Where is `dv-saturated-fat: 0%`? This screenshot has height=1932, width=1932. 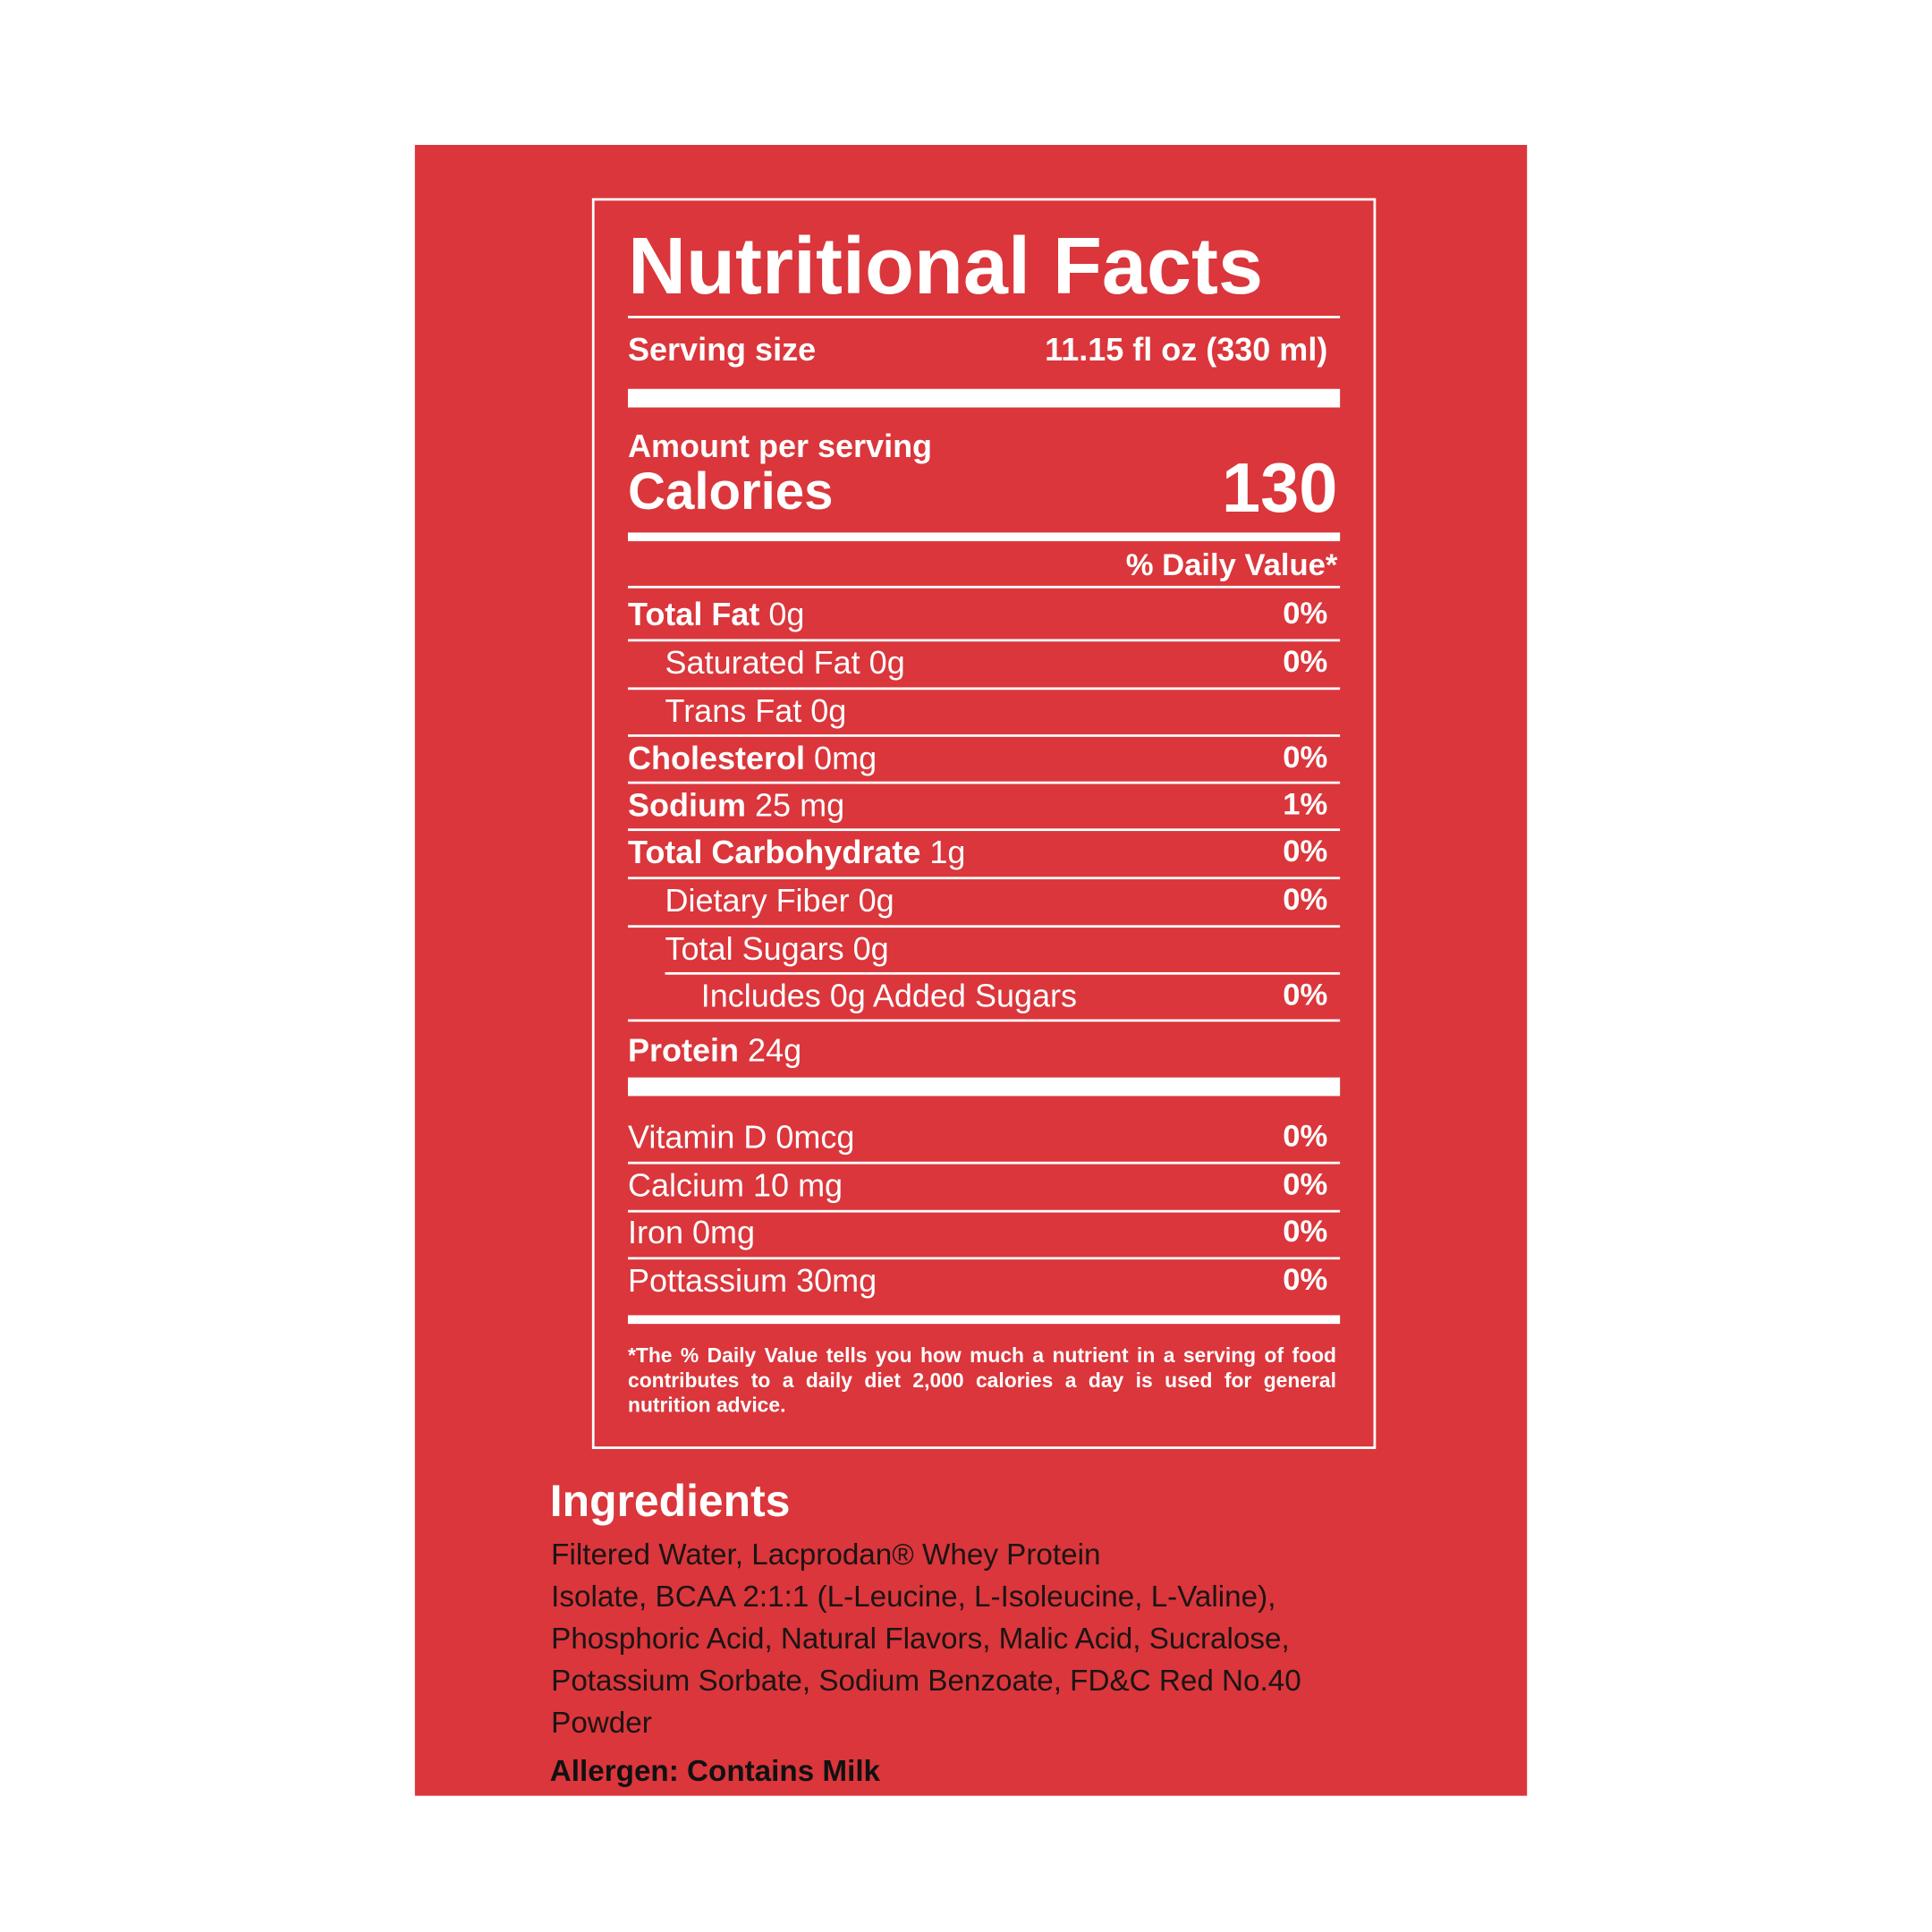
dv-saturated-fat: 0% is located at coordinates (1305, 662).